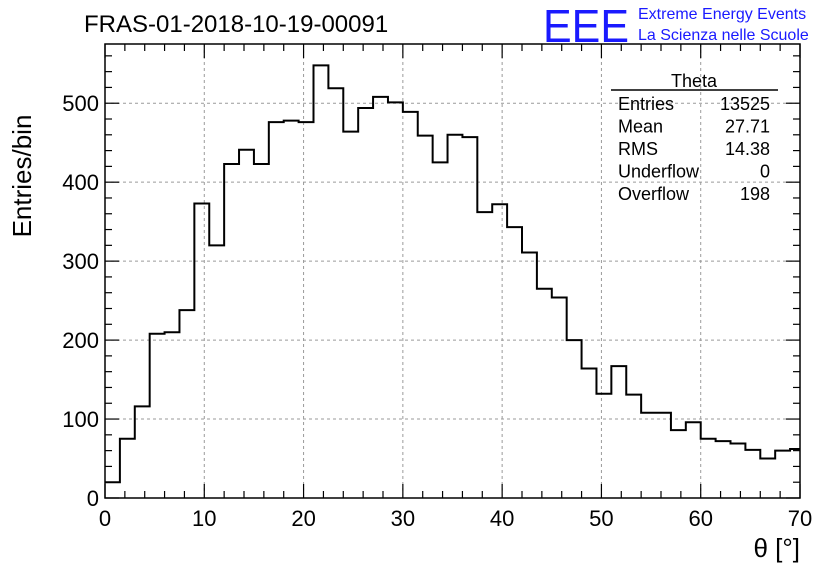 Image resolution: width=836 pixels, height=572 pixels. I want to click on y-tick-label-3: 300, so click(80, 261).